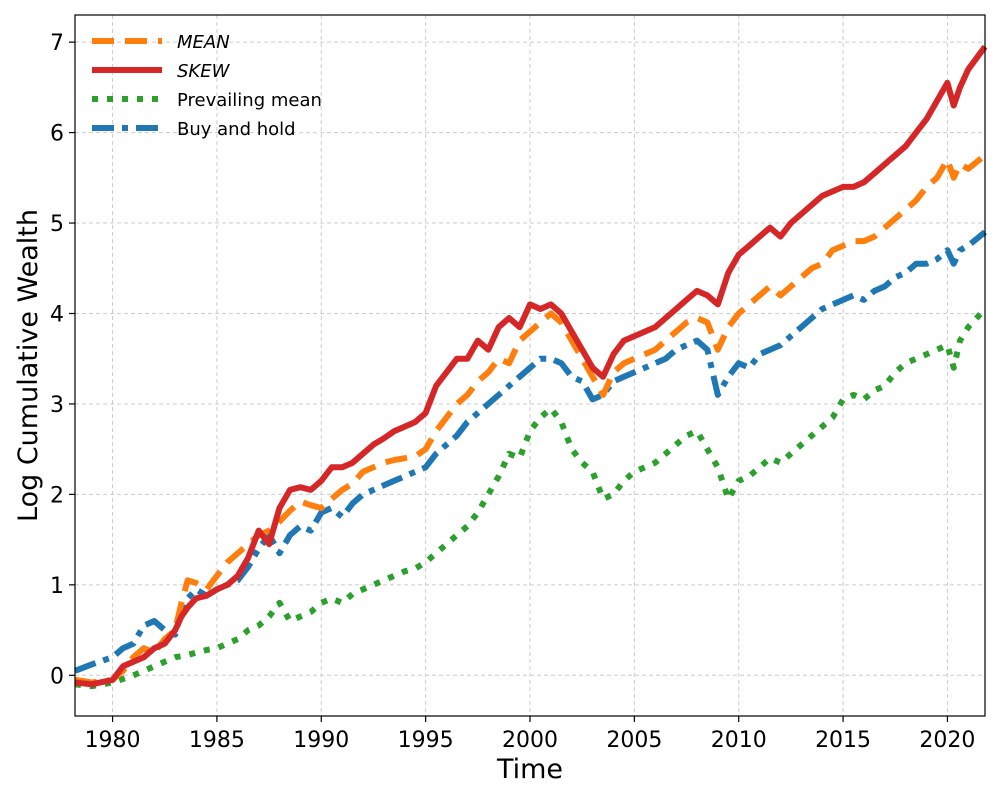 Image resolution: width=1000 pixels, height=800 pixels. I want to click on y-tick-label: 7, so click(57, 43).